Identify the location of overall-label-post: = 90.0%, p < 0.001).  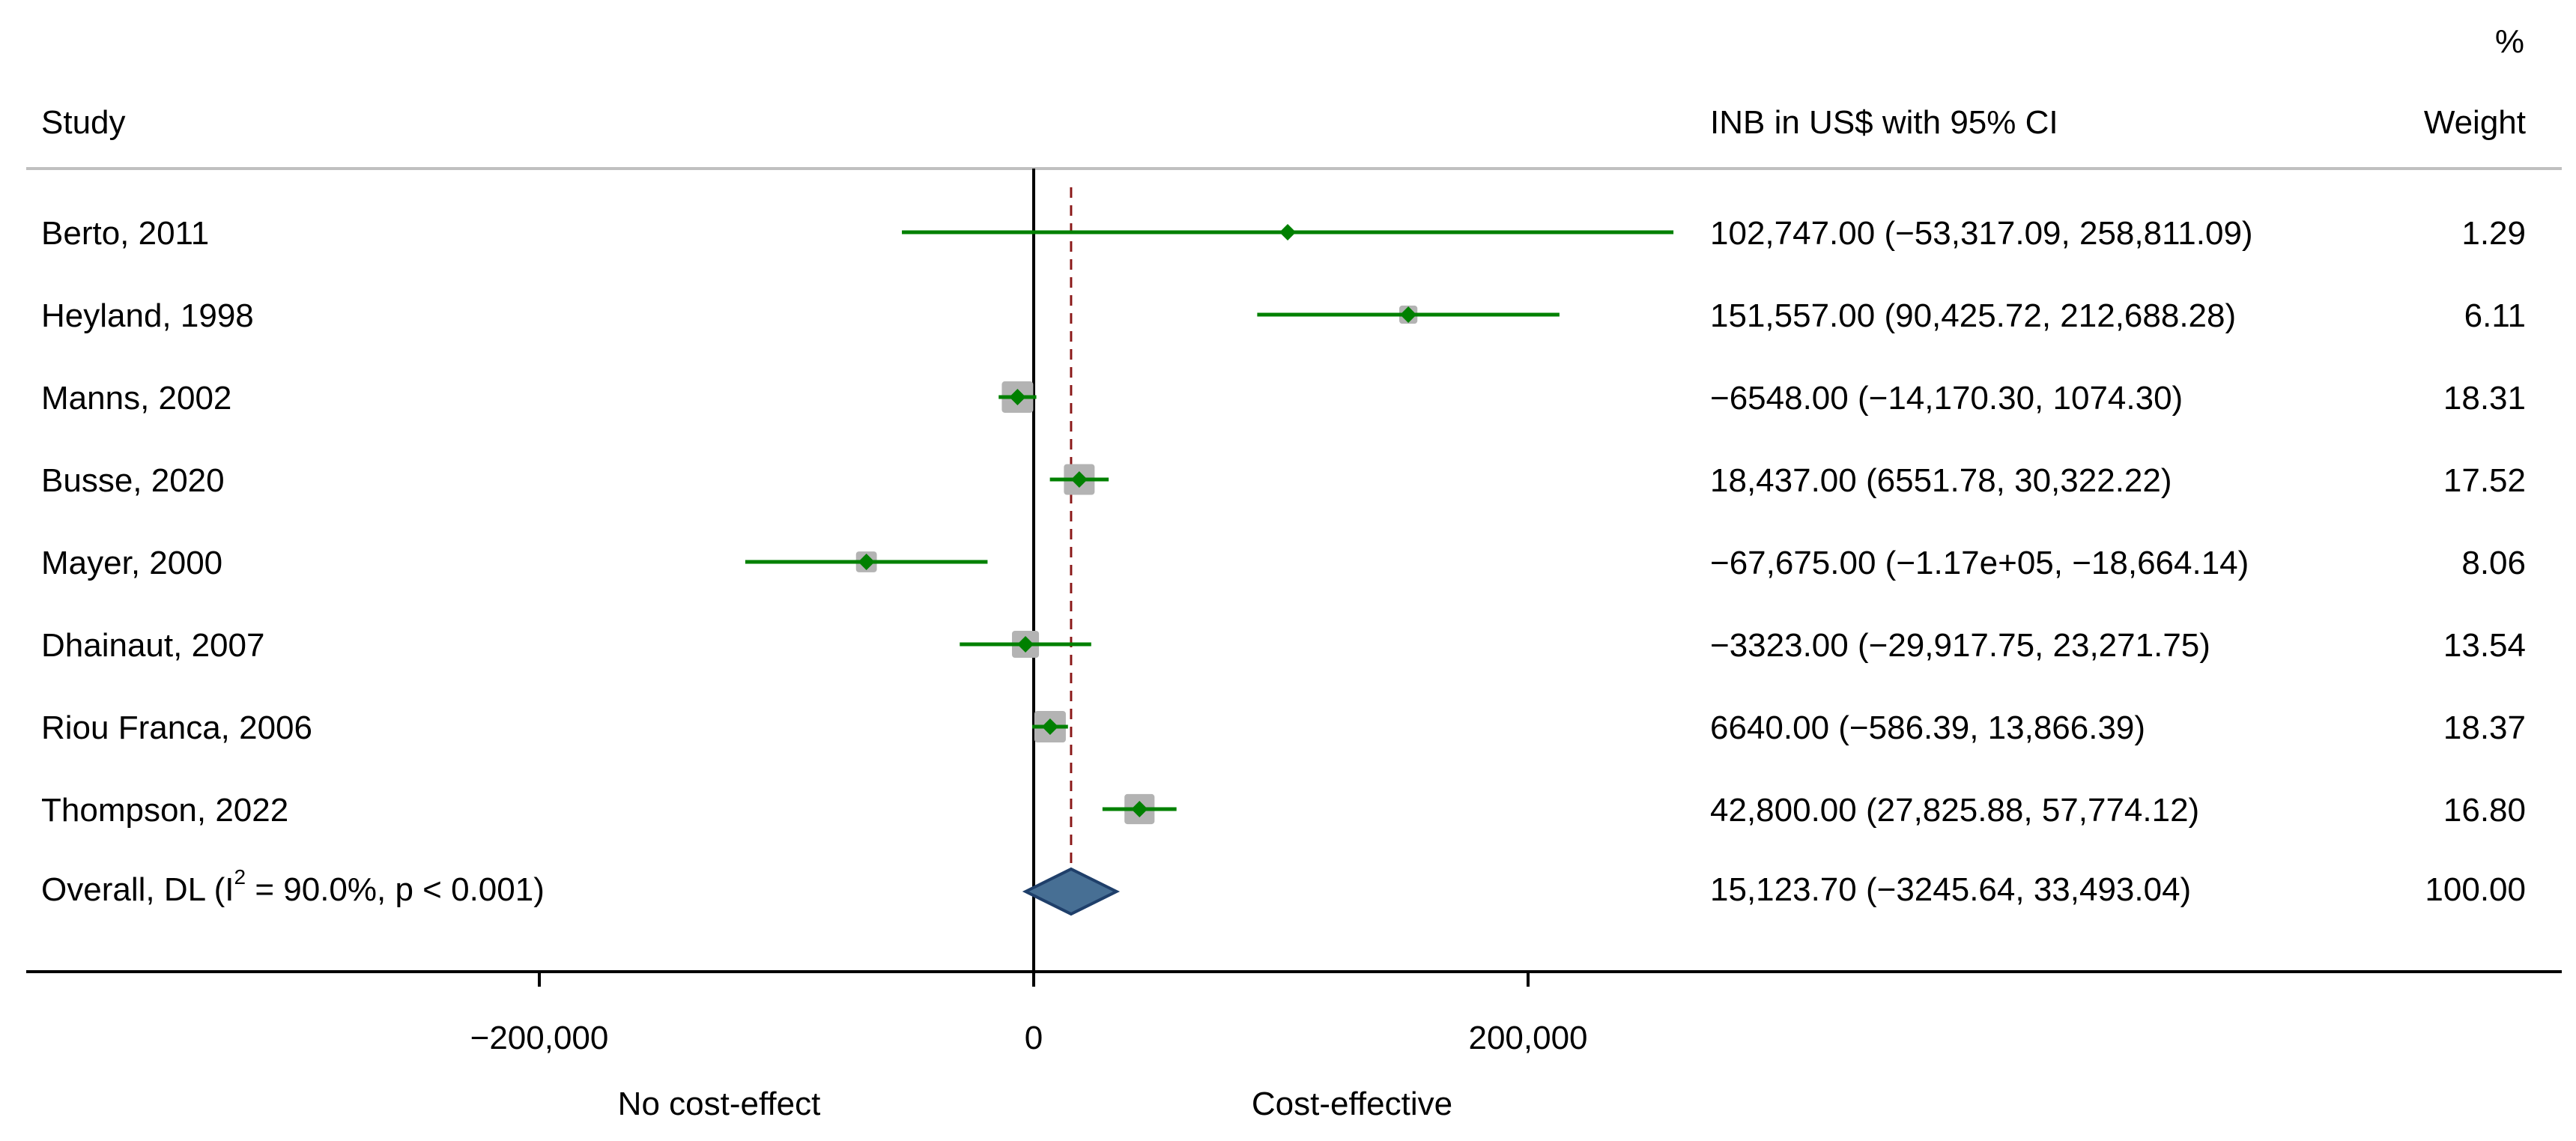
(395, 889).